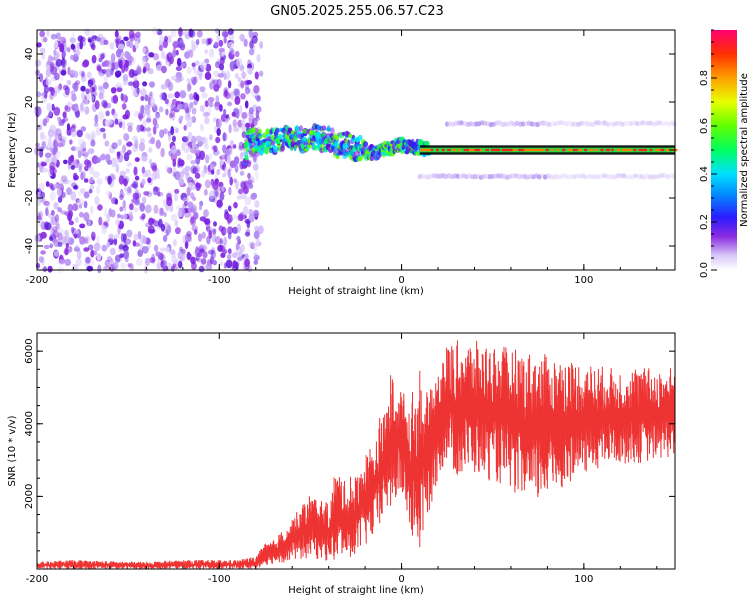 The width and height of the screenshot is (750, 600). I want to click on snr-x-axis-label: Height of straight line (km), so click(356, 590).